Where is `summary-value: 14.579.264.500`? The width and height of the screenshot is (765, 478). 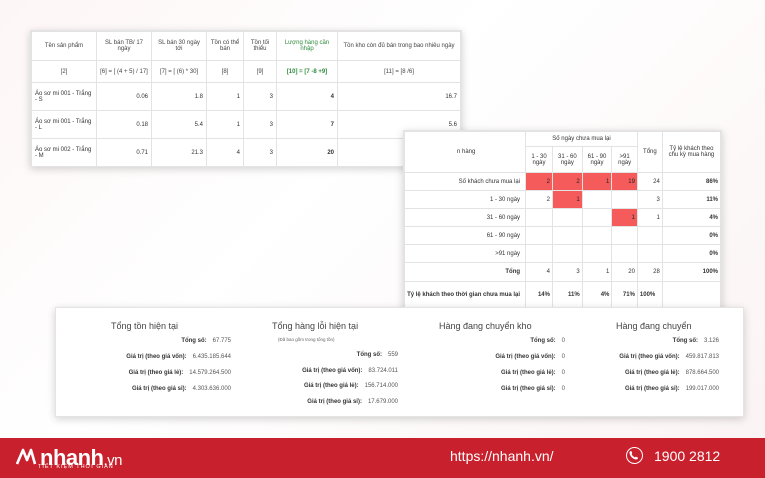
summary-value: 14.579.264.500 is located at coordinates (210, 373).